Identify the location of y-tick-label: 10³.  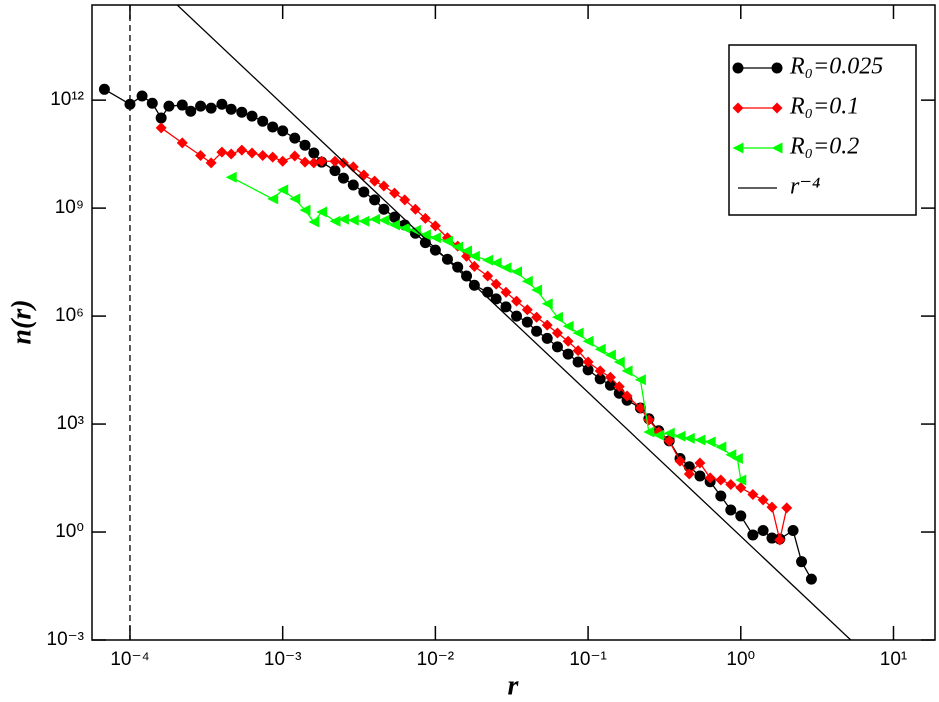
(70, 423).